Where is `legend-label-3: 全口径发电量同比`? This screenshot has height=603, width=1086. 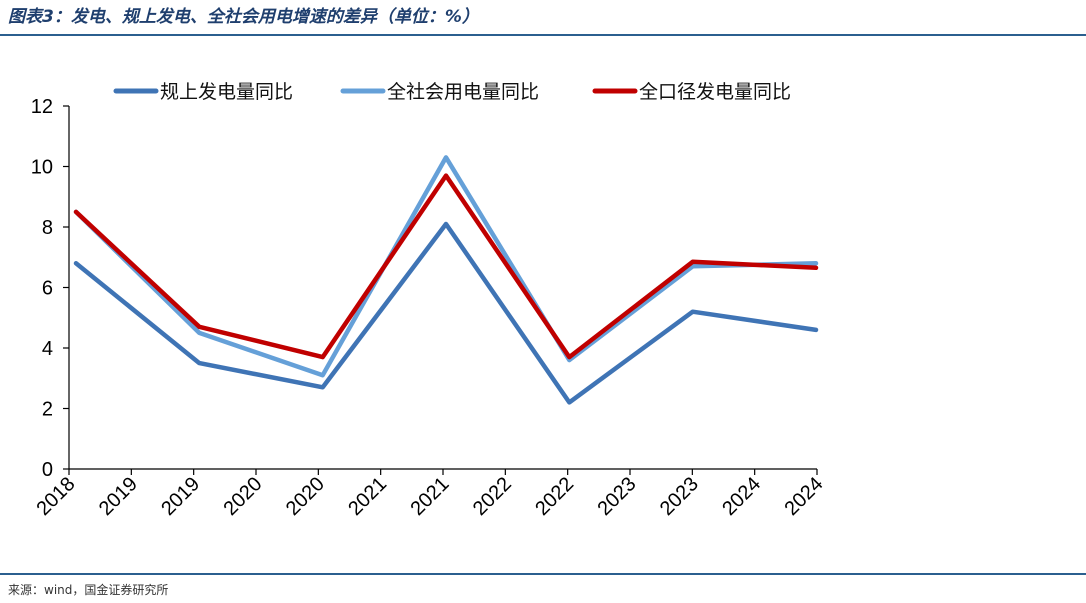
legend-label-3: 全口径发电量同比 is located at coordinates (715, 92).